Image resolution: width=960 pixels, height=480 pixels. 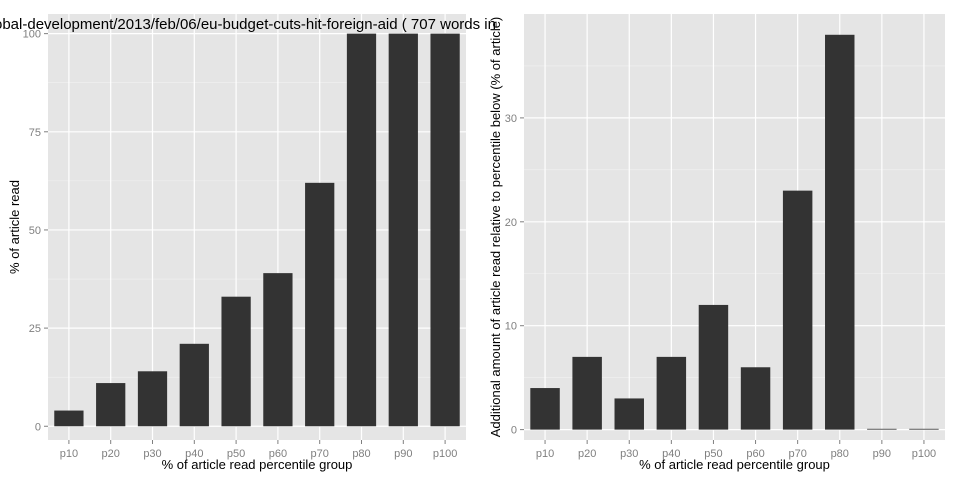 What do you see at coordinates (511, 327) in the screenshot?
I see `y-tick-label: 10` at bounding box center [511, 327].